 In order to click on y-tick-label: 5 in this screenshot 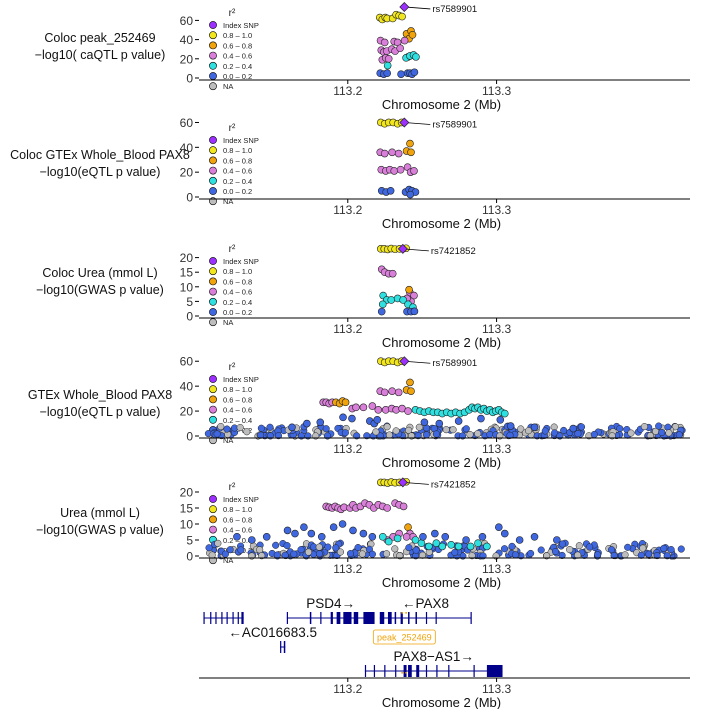, I will do `click(189, 541)`.